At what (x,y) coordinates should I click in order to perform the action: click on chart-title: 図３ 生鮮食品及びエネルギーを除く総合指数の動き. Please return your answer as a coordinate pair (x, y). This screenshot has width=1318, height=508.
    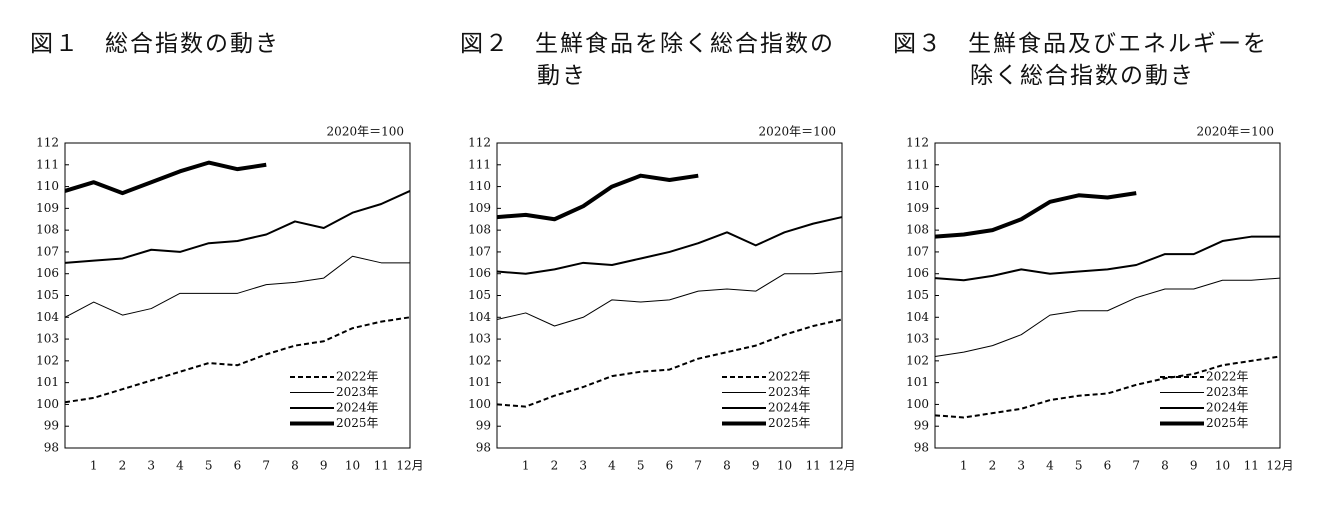
    Looking at the image, I should click on (1080, 60).